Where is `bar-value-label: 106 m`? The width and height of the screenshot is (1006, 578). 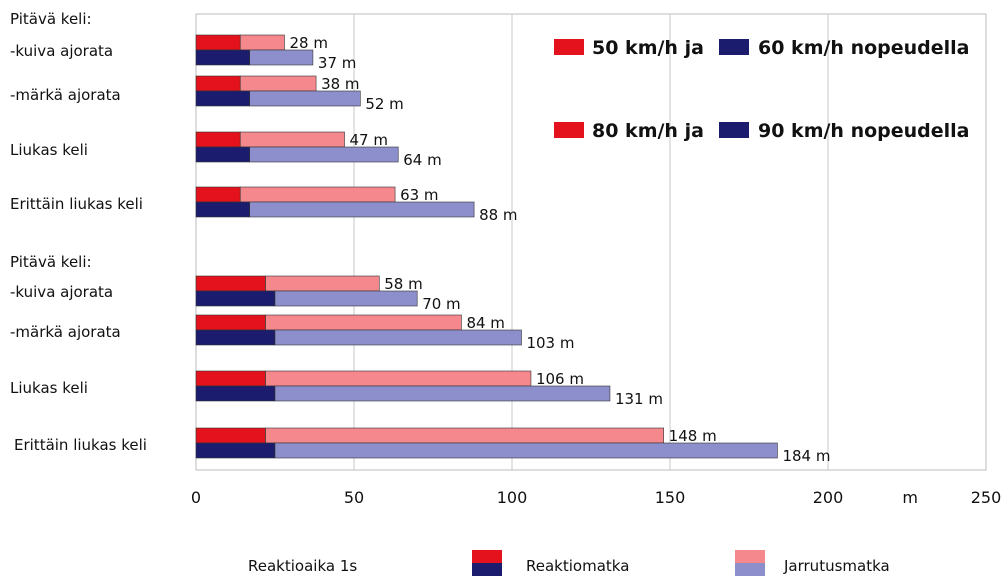
bar-value-label: 106 m is located at coordinates (560, 379).